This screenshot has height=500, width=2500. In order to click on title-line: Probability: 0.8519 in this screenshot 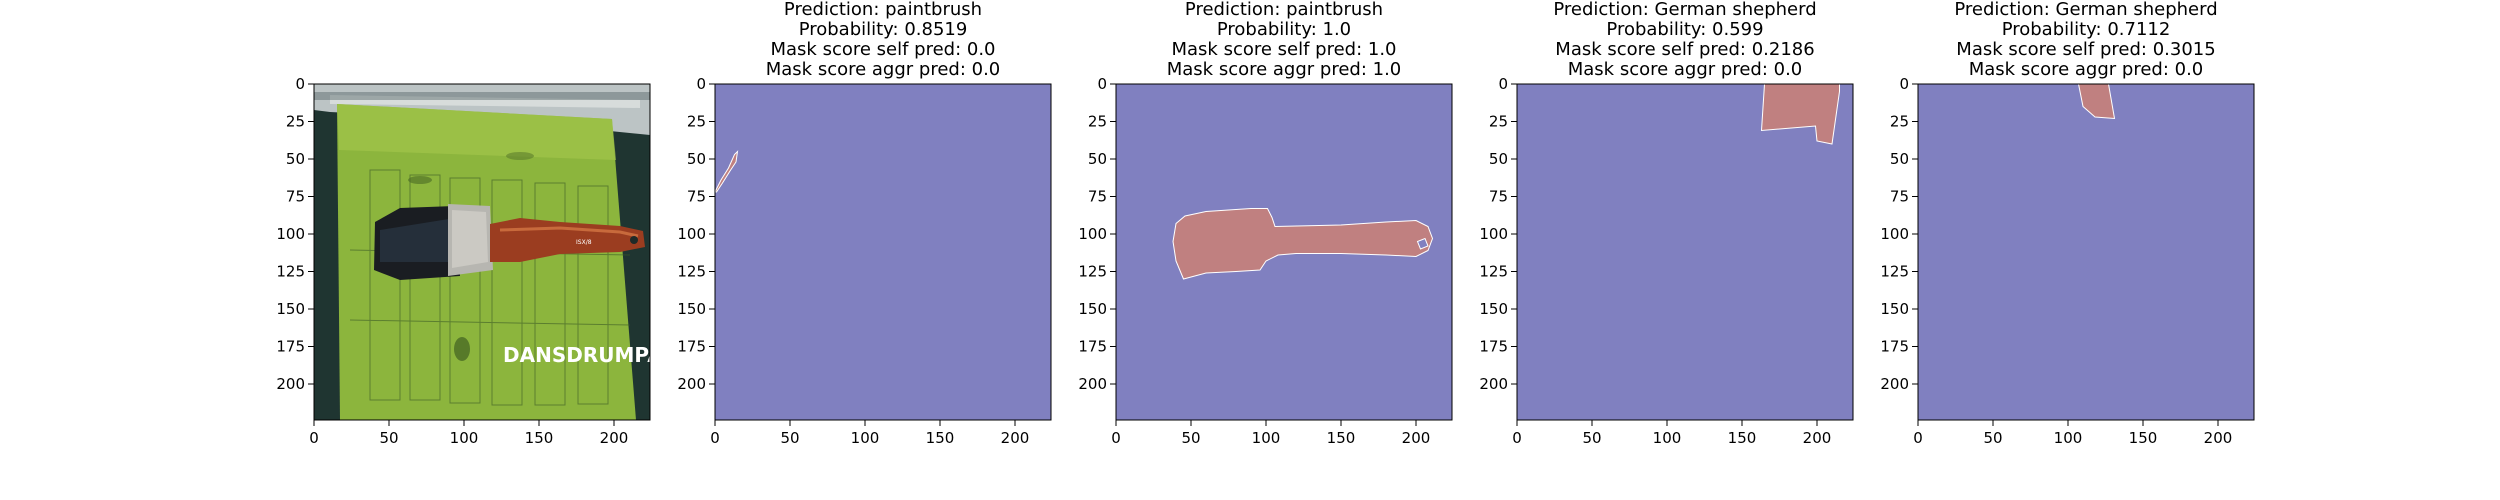, I will do `click(883, 29)`.